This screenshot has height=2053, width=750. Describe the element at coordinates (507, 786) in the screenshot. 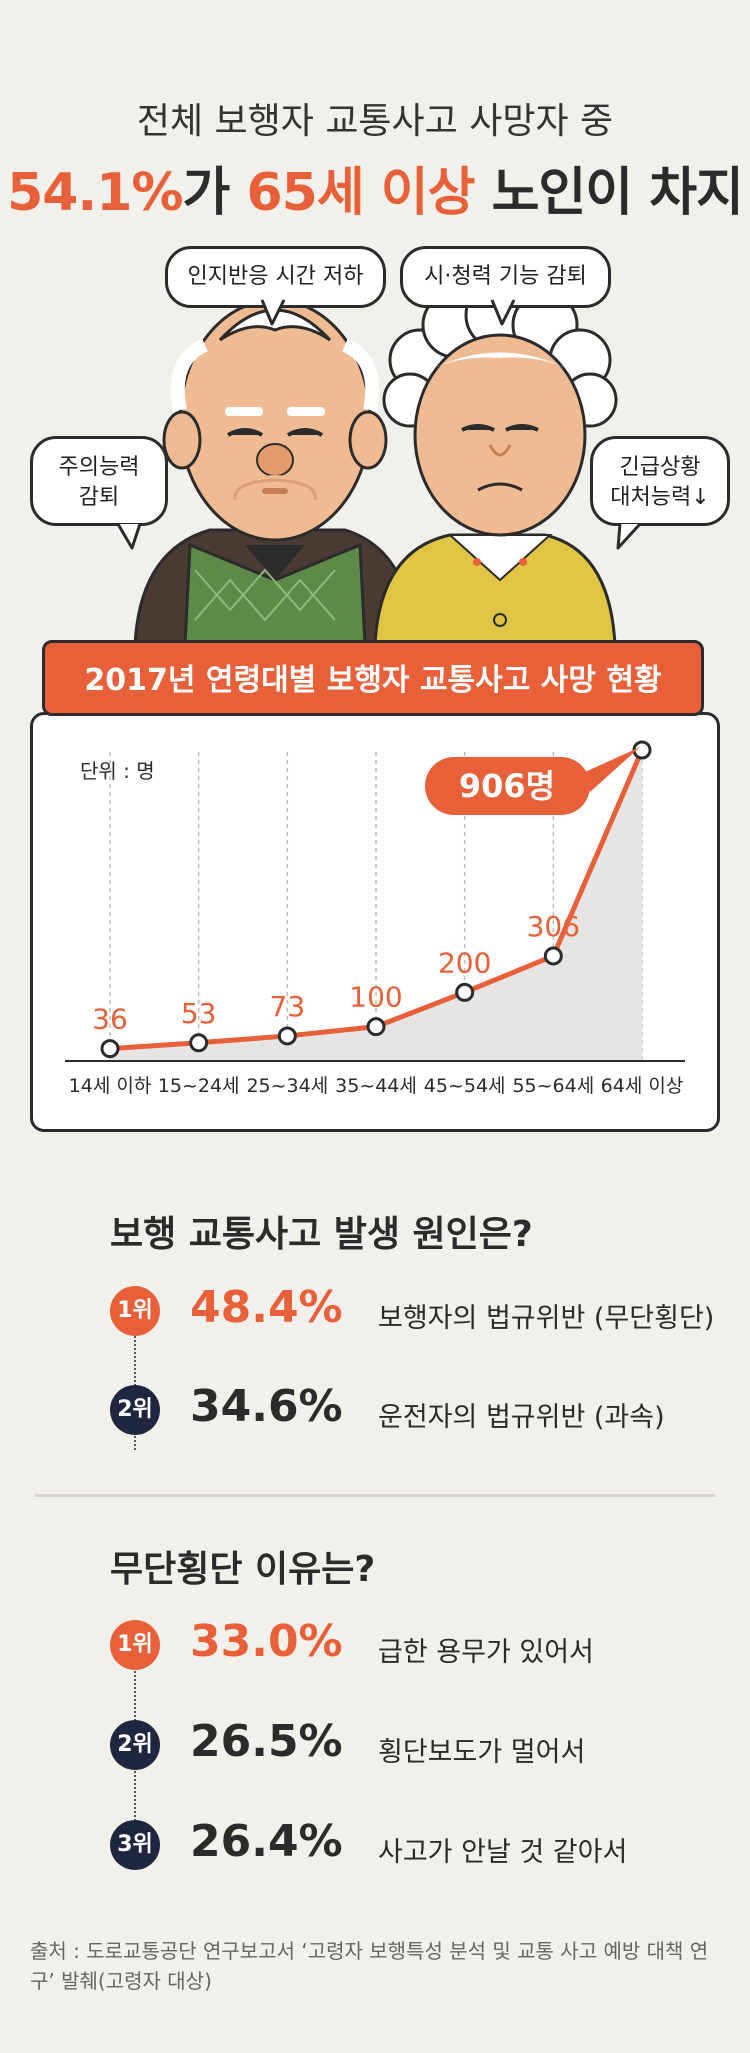

I see `highlight-value: 906명` at that location.